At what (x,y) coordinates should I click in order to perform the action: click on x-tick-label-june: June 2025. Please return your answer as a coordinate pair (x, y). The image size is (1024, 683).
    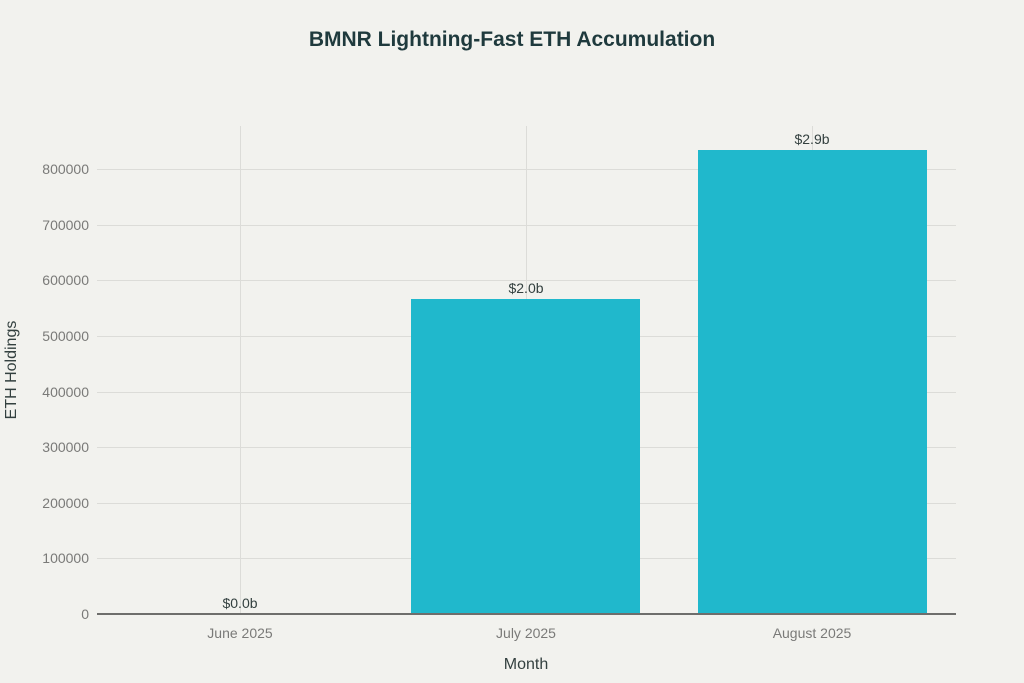
    Looking at the image, I should click on (240, 633).